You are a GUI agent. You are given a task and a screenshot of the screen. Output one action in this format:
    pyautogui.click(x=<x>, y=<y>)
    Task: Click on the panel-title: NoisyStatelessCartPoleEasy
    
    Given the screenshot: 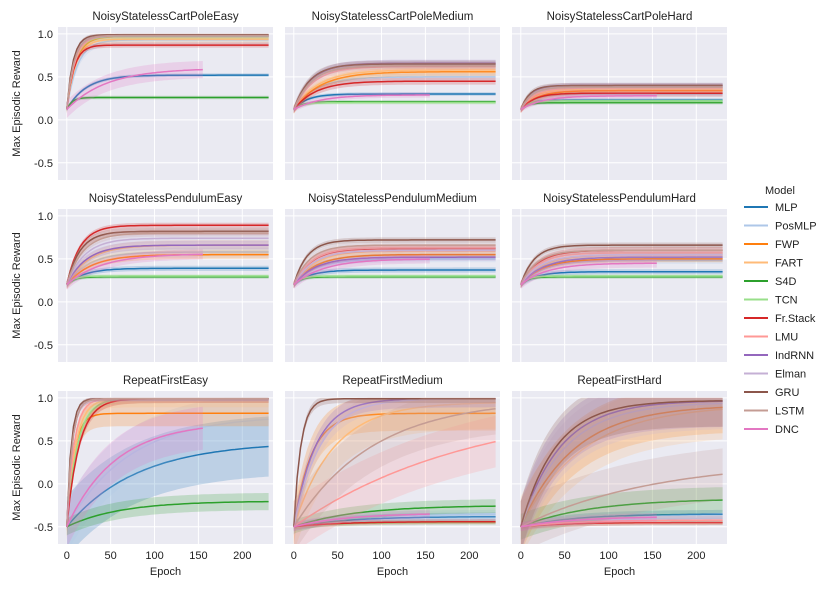 What is the action you would take?
    pyautogui.click(x=165, y=17)
    